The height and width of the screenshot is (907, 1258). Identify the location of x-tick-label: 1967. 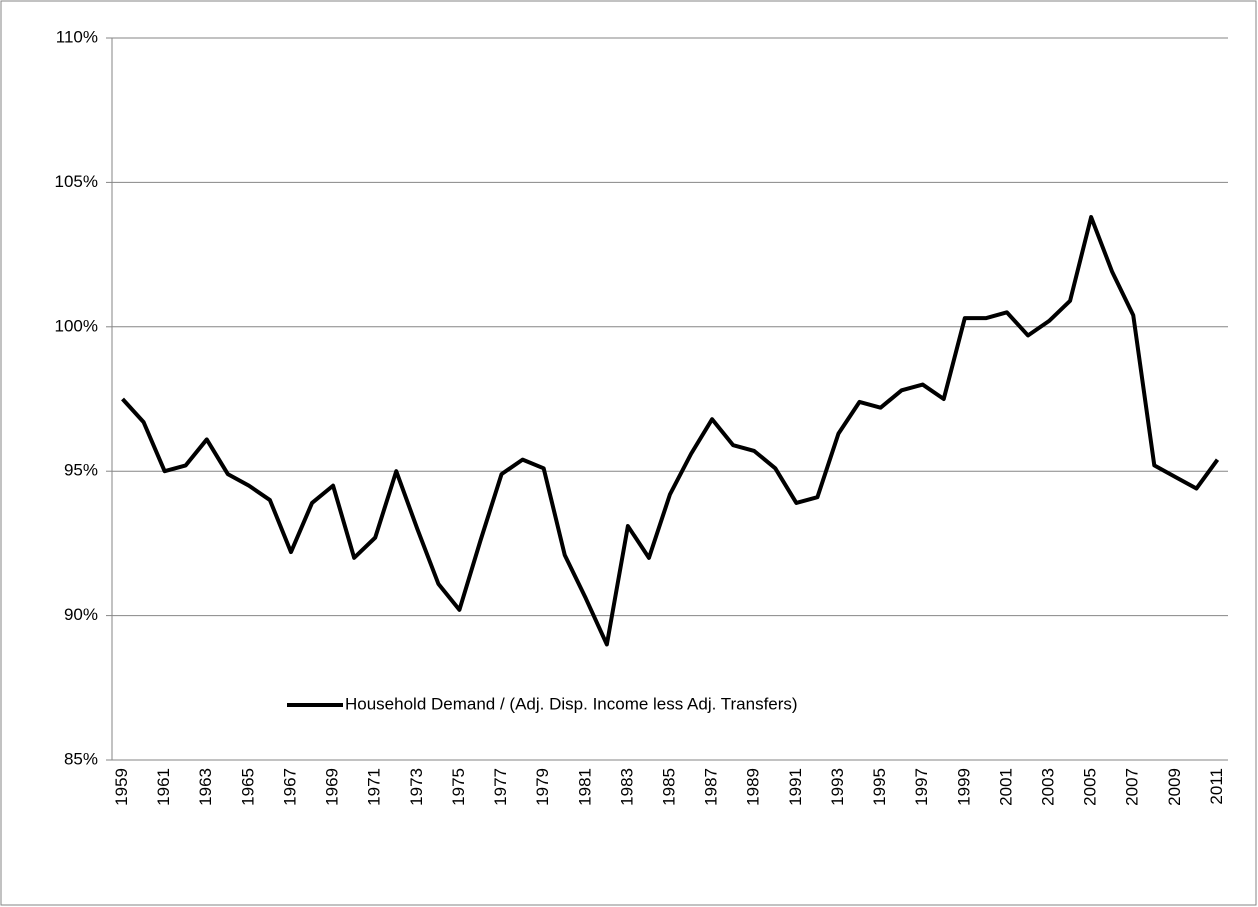
(289, 787).